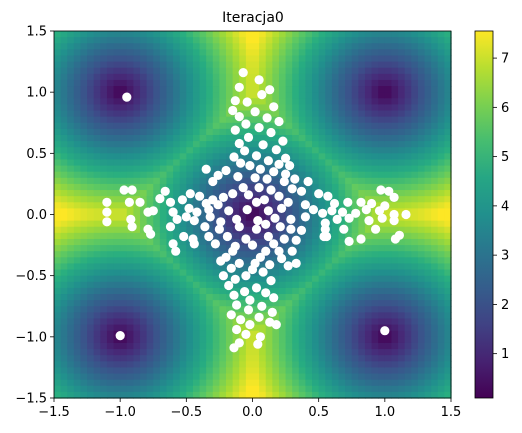  I want to click on y-tick-label: −0.5, so click(31, 276).